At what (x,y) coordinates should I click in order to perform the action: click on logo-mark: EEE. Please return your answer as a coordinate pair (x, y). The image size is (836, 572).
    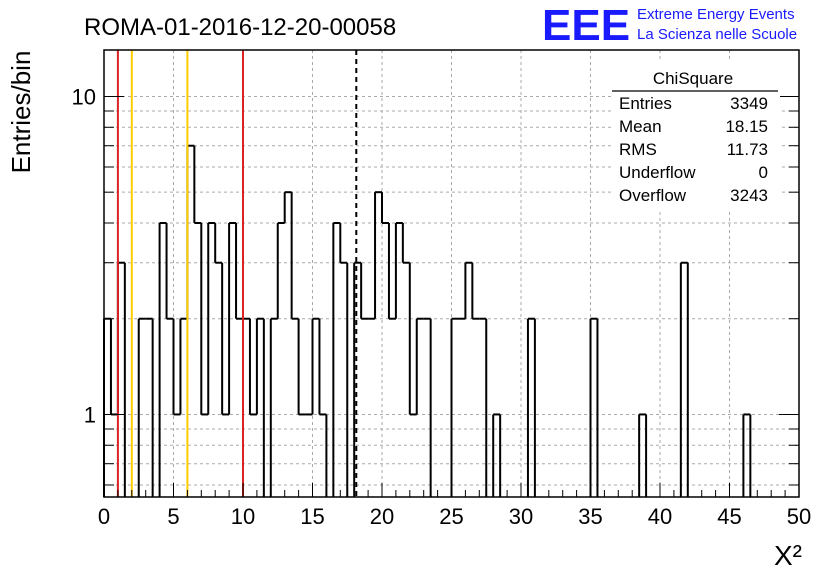
    Looking at the image, I should click on (586, 25).